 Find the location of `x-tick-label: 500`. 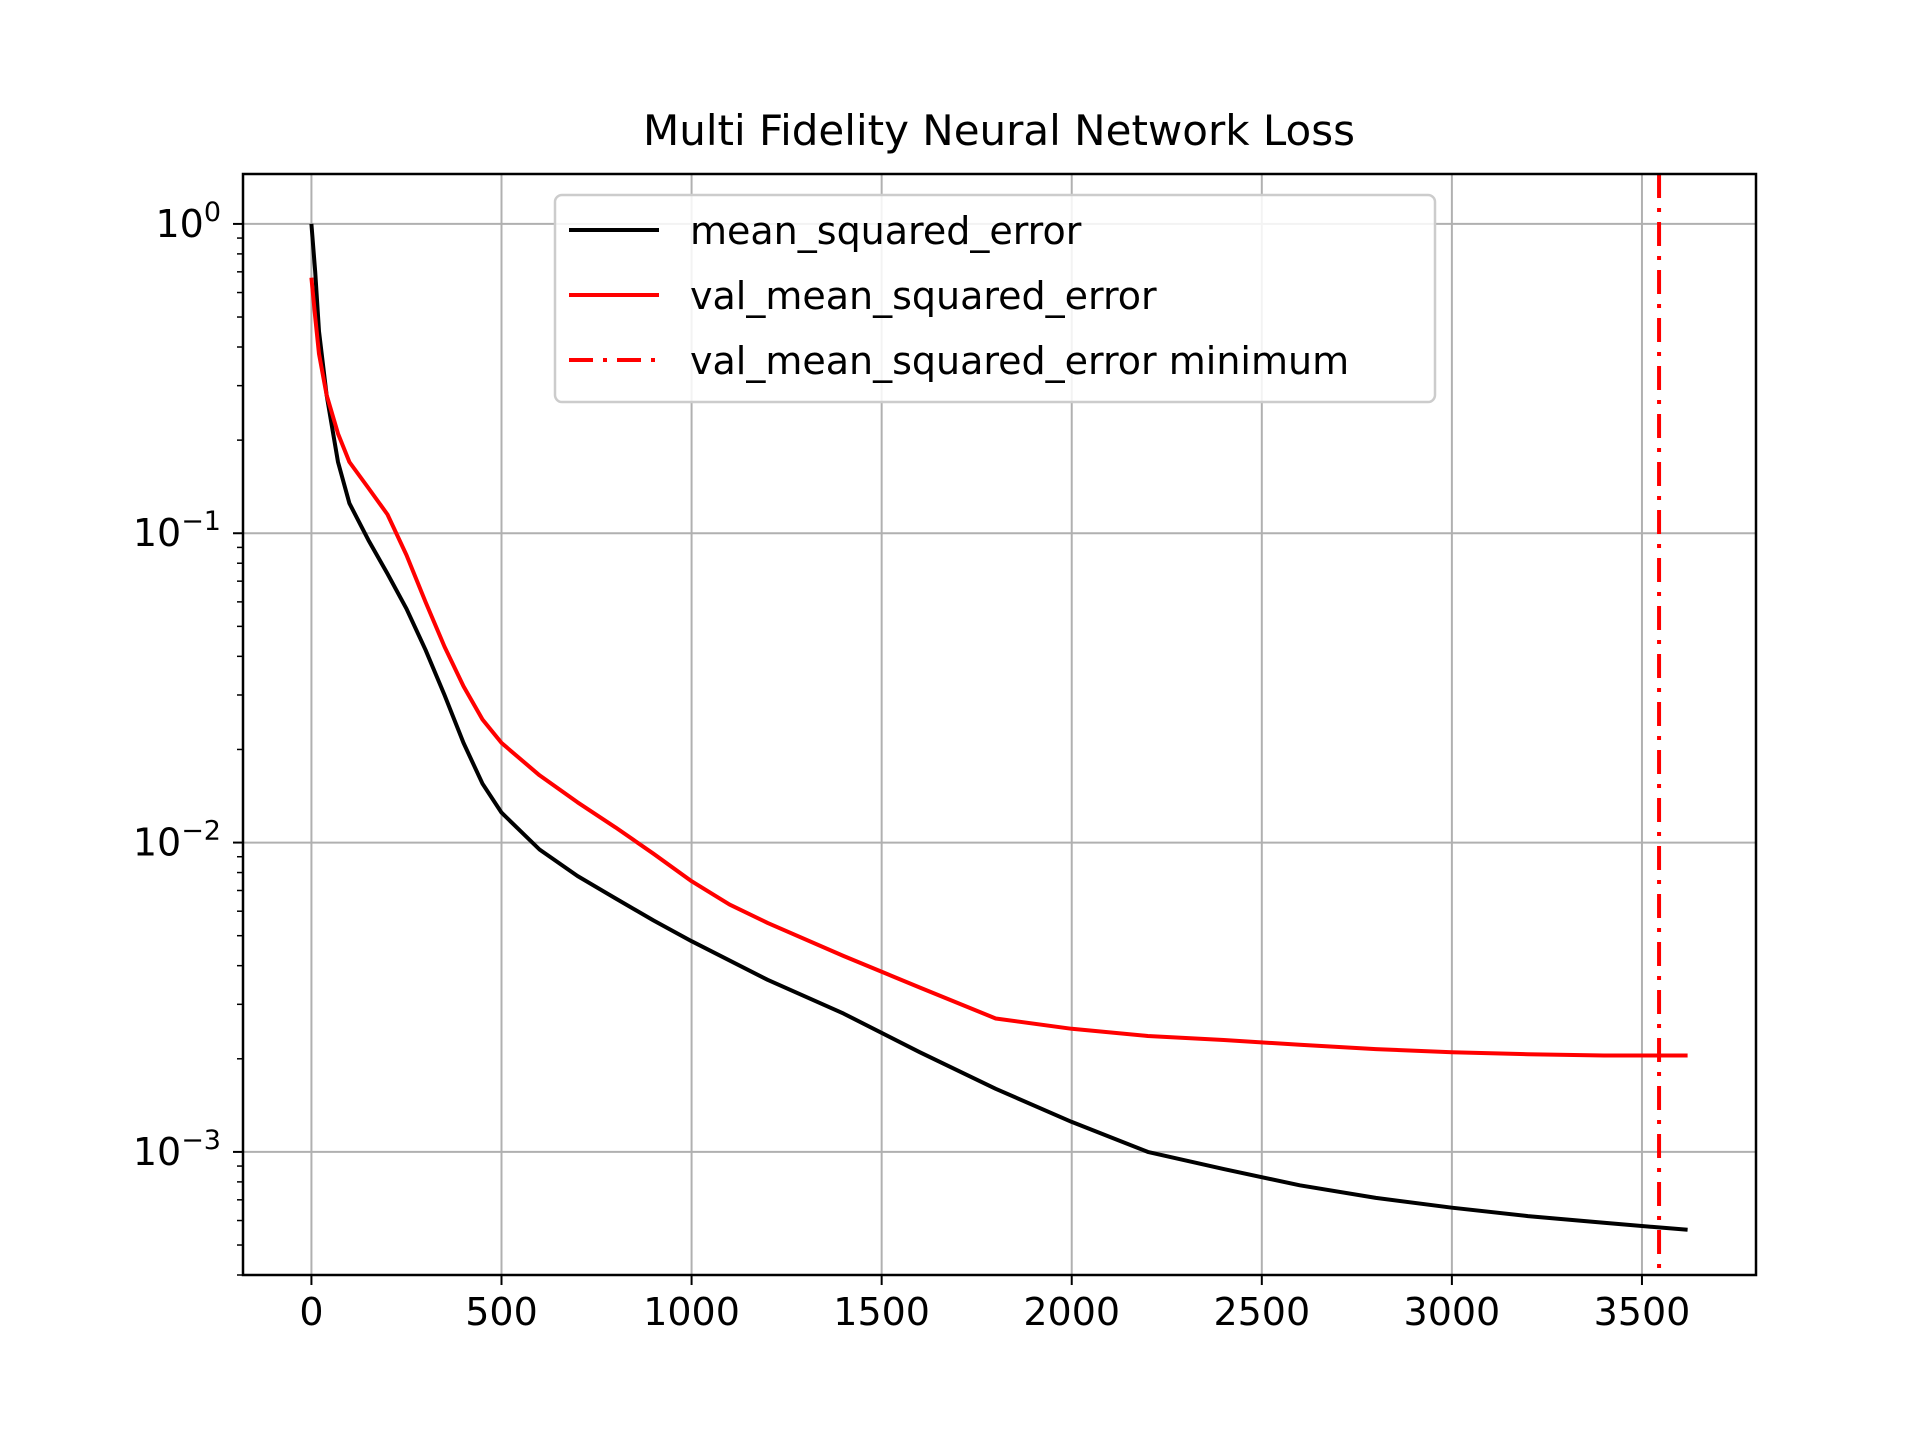

x-tick-label: 500 is located at coordinates (501, 1312).